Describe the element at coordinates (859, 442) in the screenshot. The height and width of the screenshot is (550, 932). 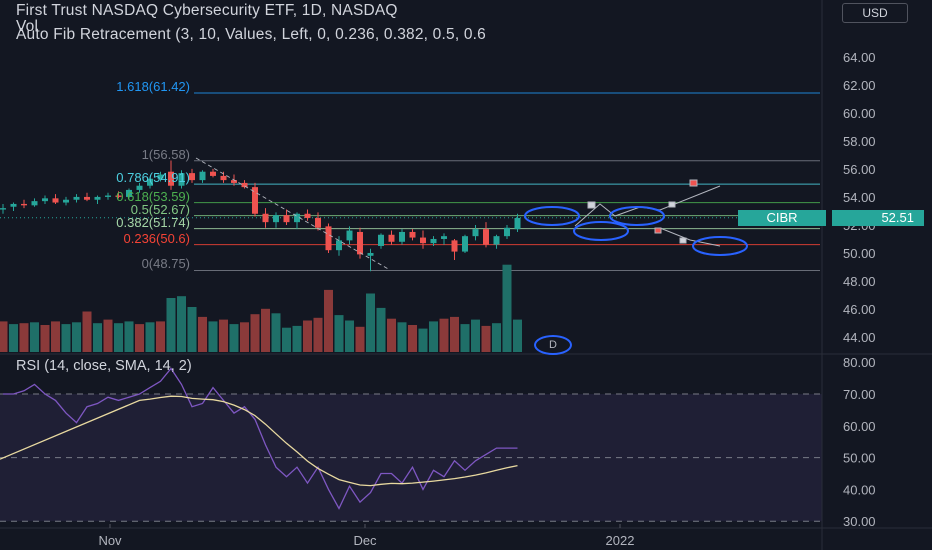
I see `rsi-axis: 80.00 70.00 60.00 50.00 40.00 30.00` at that location.